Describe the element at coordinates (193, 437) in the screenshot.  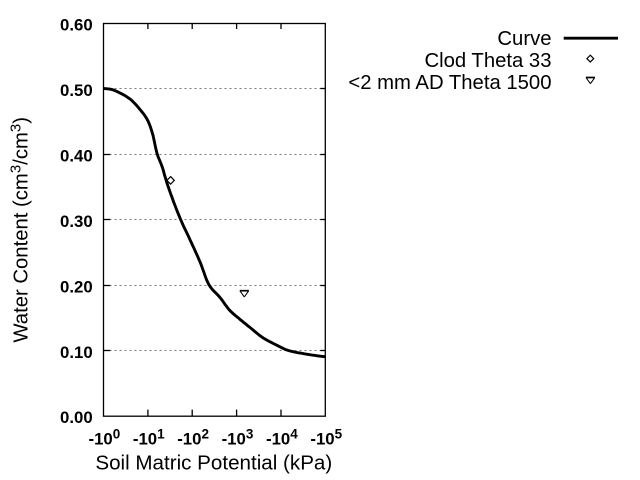
I see `svg-text: -102` at that location.